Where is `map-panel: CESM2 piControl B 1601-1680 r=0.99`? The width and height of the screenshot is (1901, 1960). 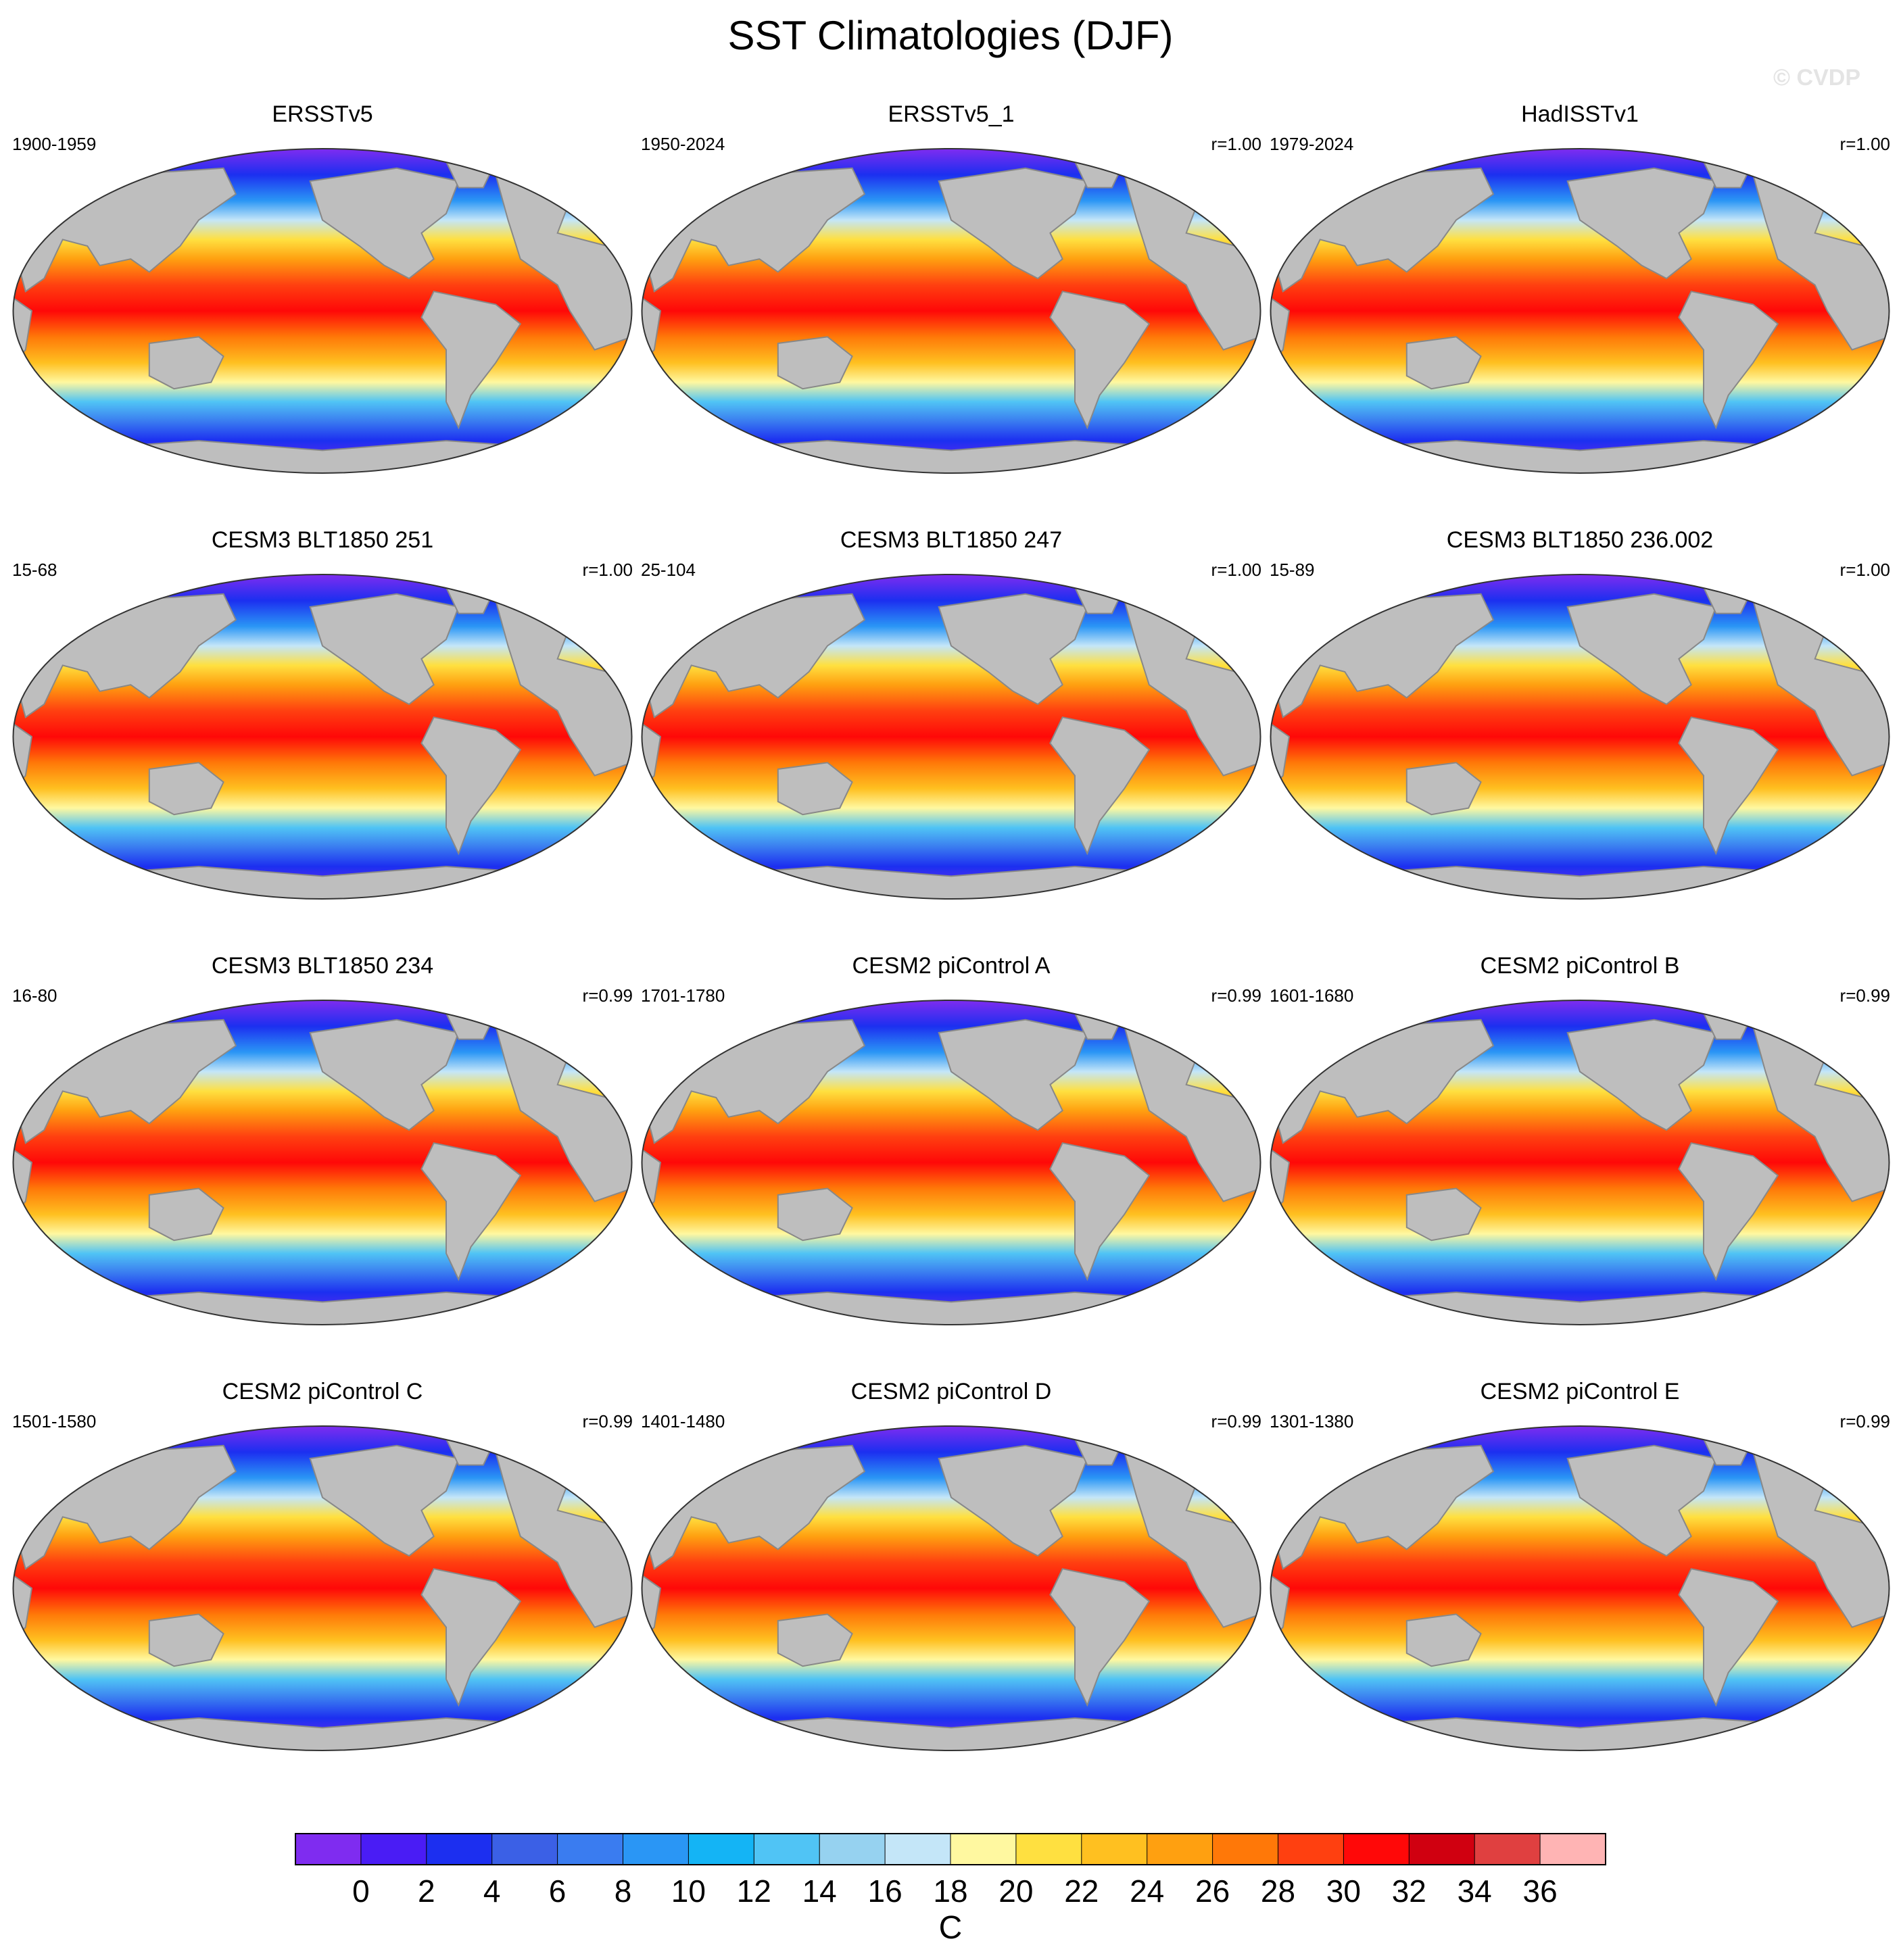 map-panel: CESM2 piControl B 1601-1680 r=0.99 is located at coordinates (1580, 1166).